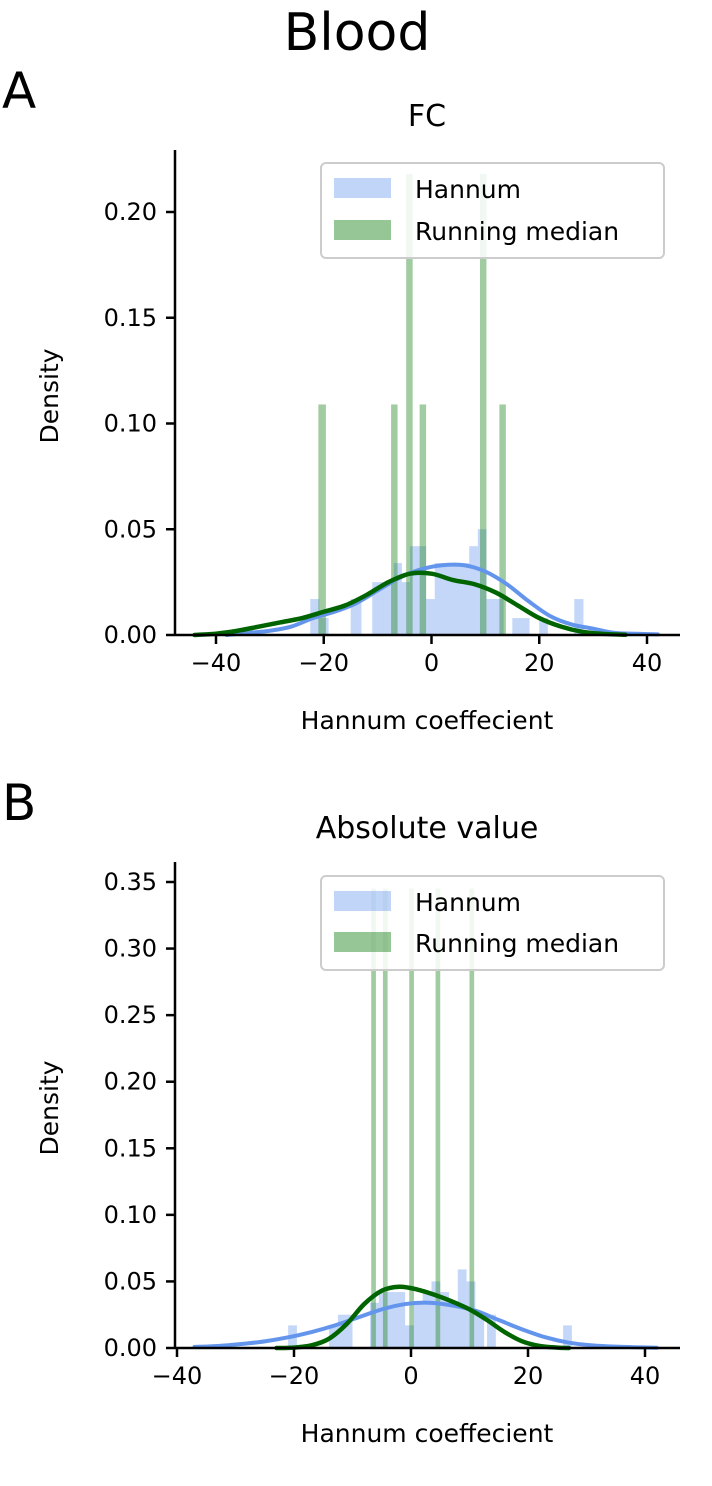  I want to click on panel-a-title: FC, so click(427, 116).